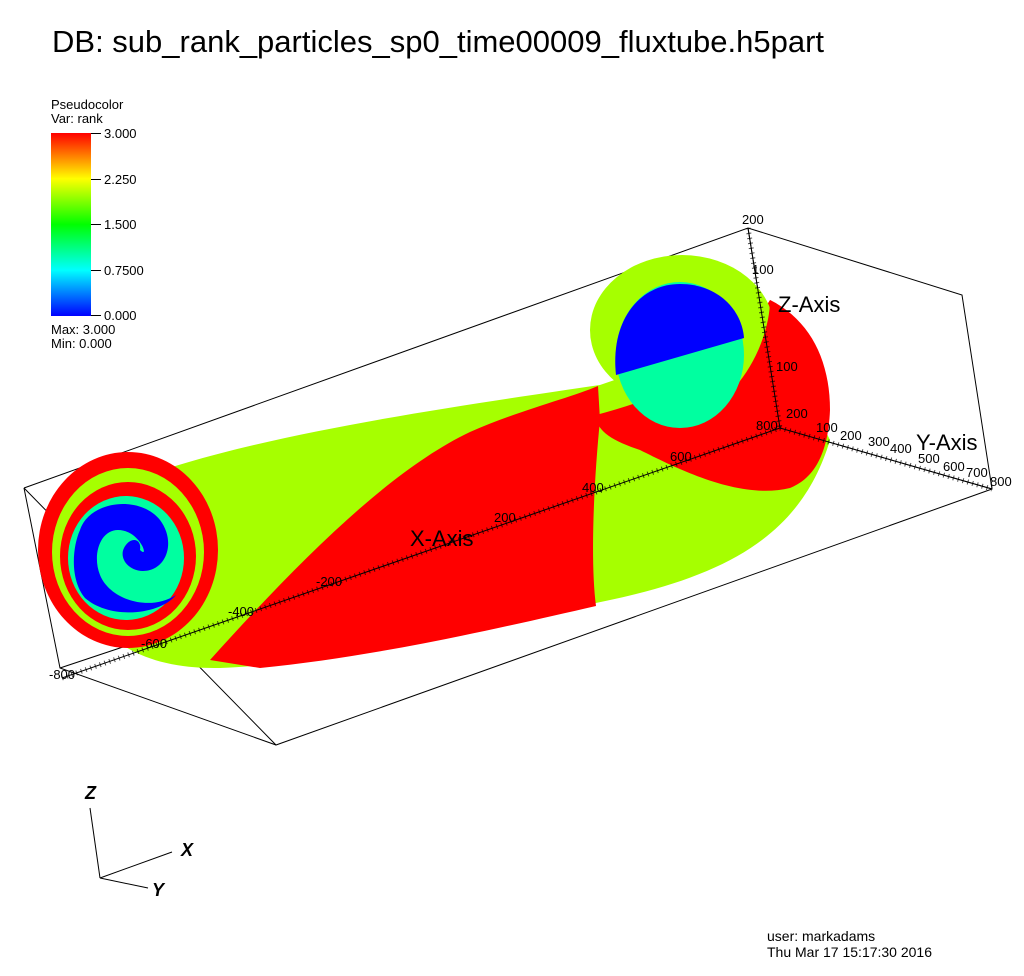 Image resolution: width=1024 pixels, height=976 pixels. I want to click on right-inner-disk-blue, so click(679, 329).